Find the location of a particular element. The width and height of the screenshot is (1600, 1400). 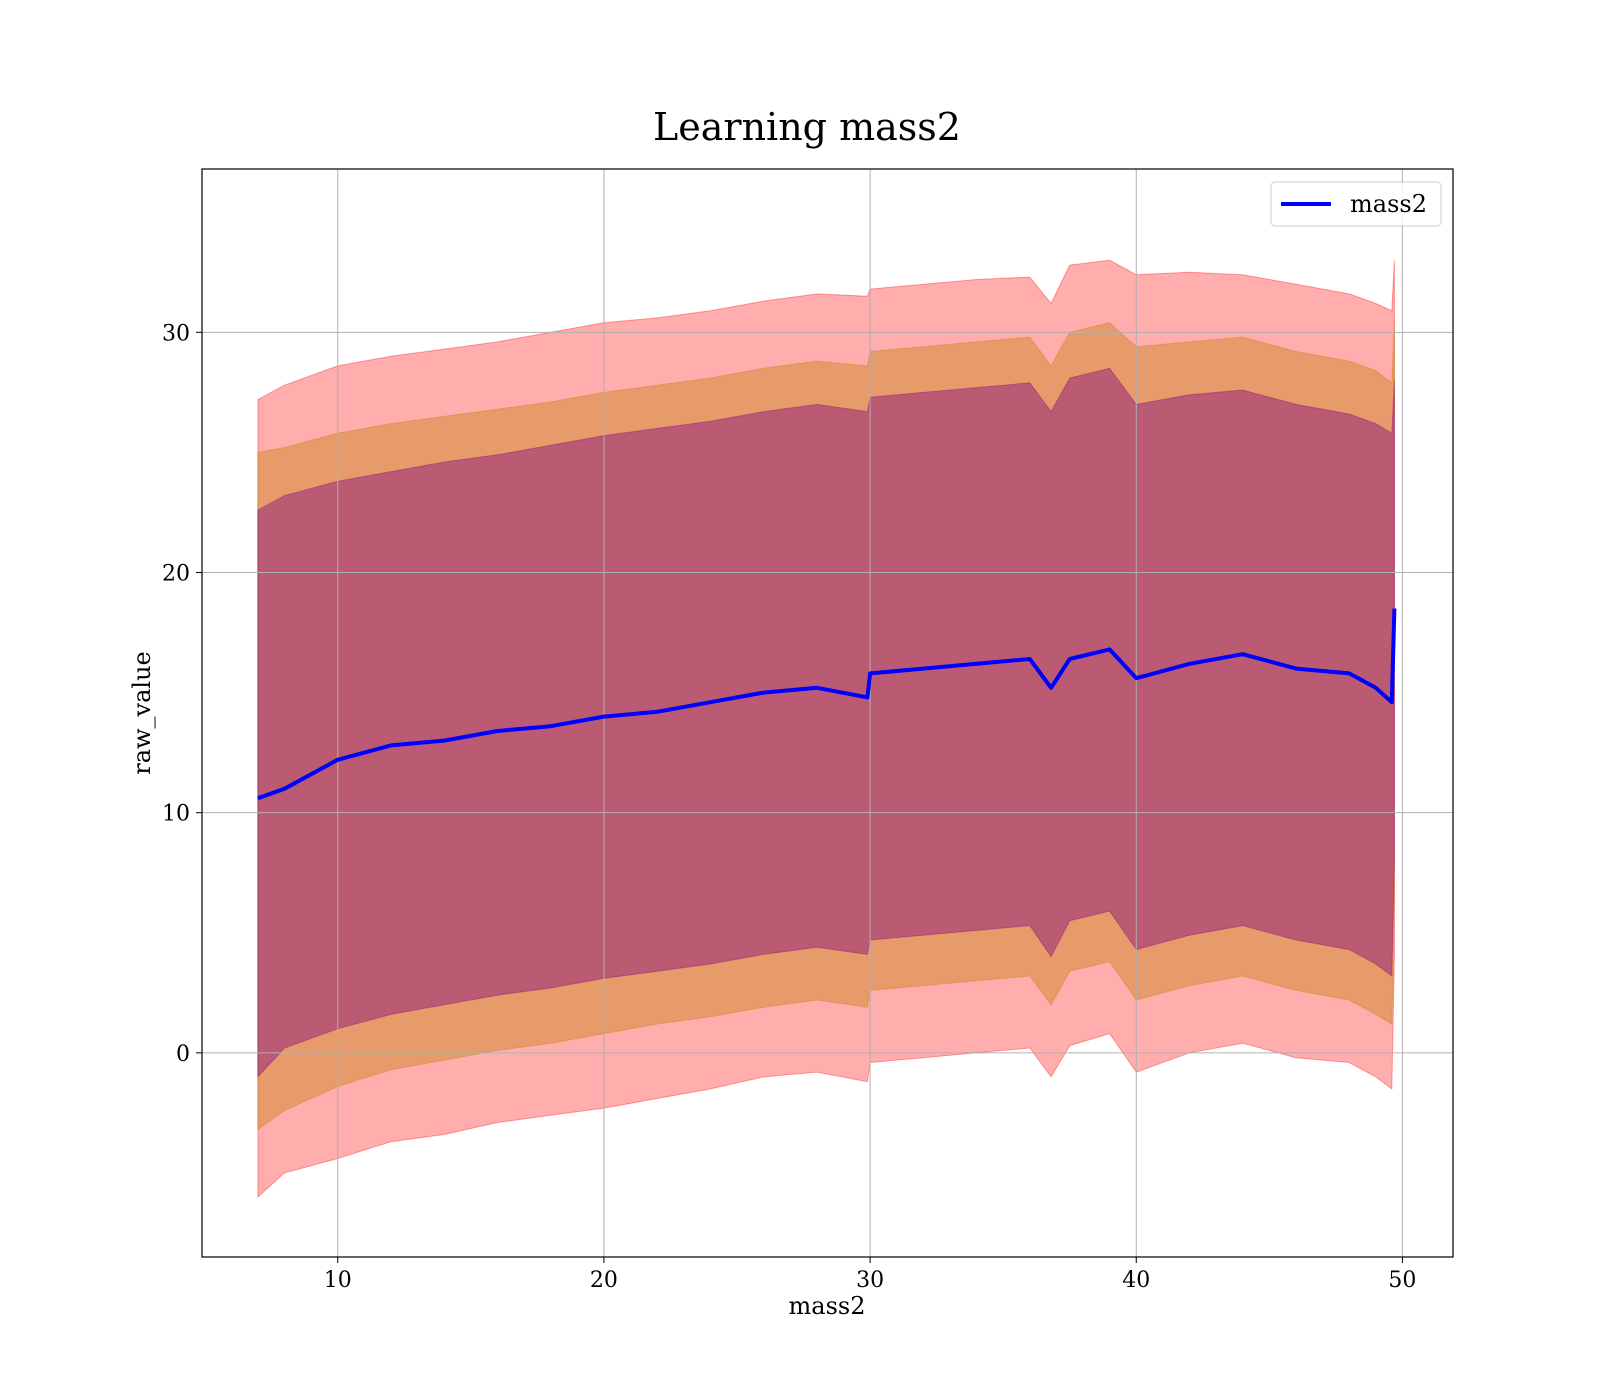

x-tick-label: 20 is located at coordinates (604, 1280).